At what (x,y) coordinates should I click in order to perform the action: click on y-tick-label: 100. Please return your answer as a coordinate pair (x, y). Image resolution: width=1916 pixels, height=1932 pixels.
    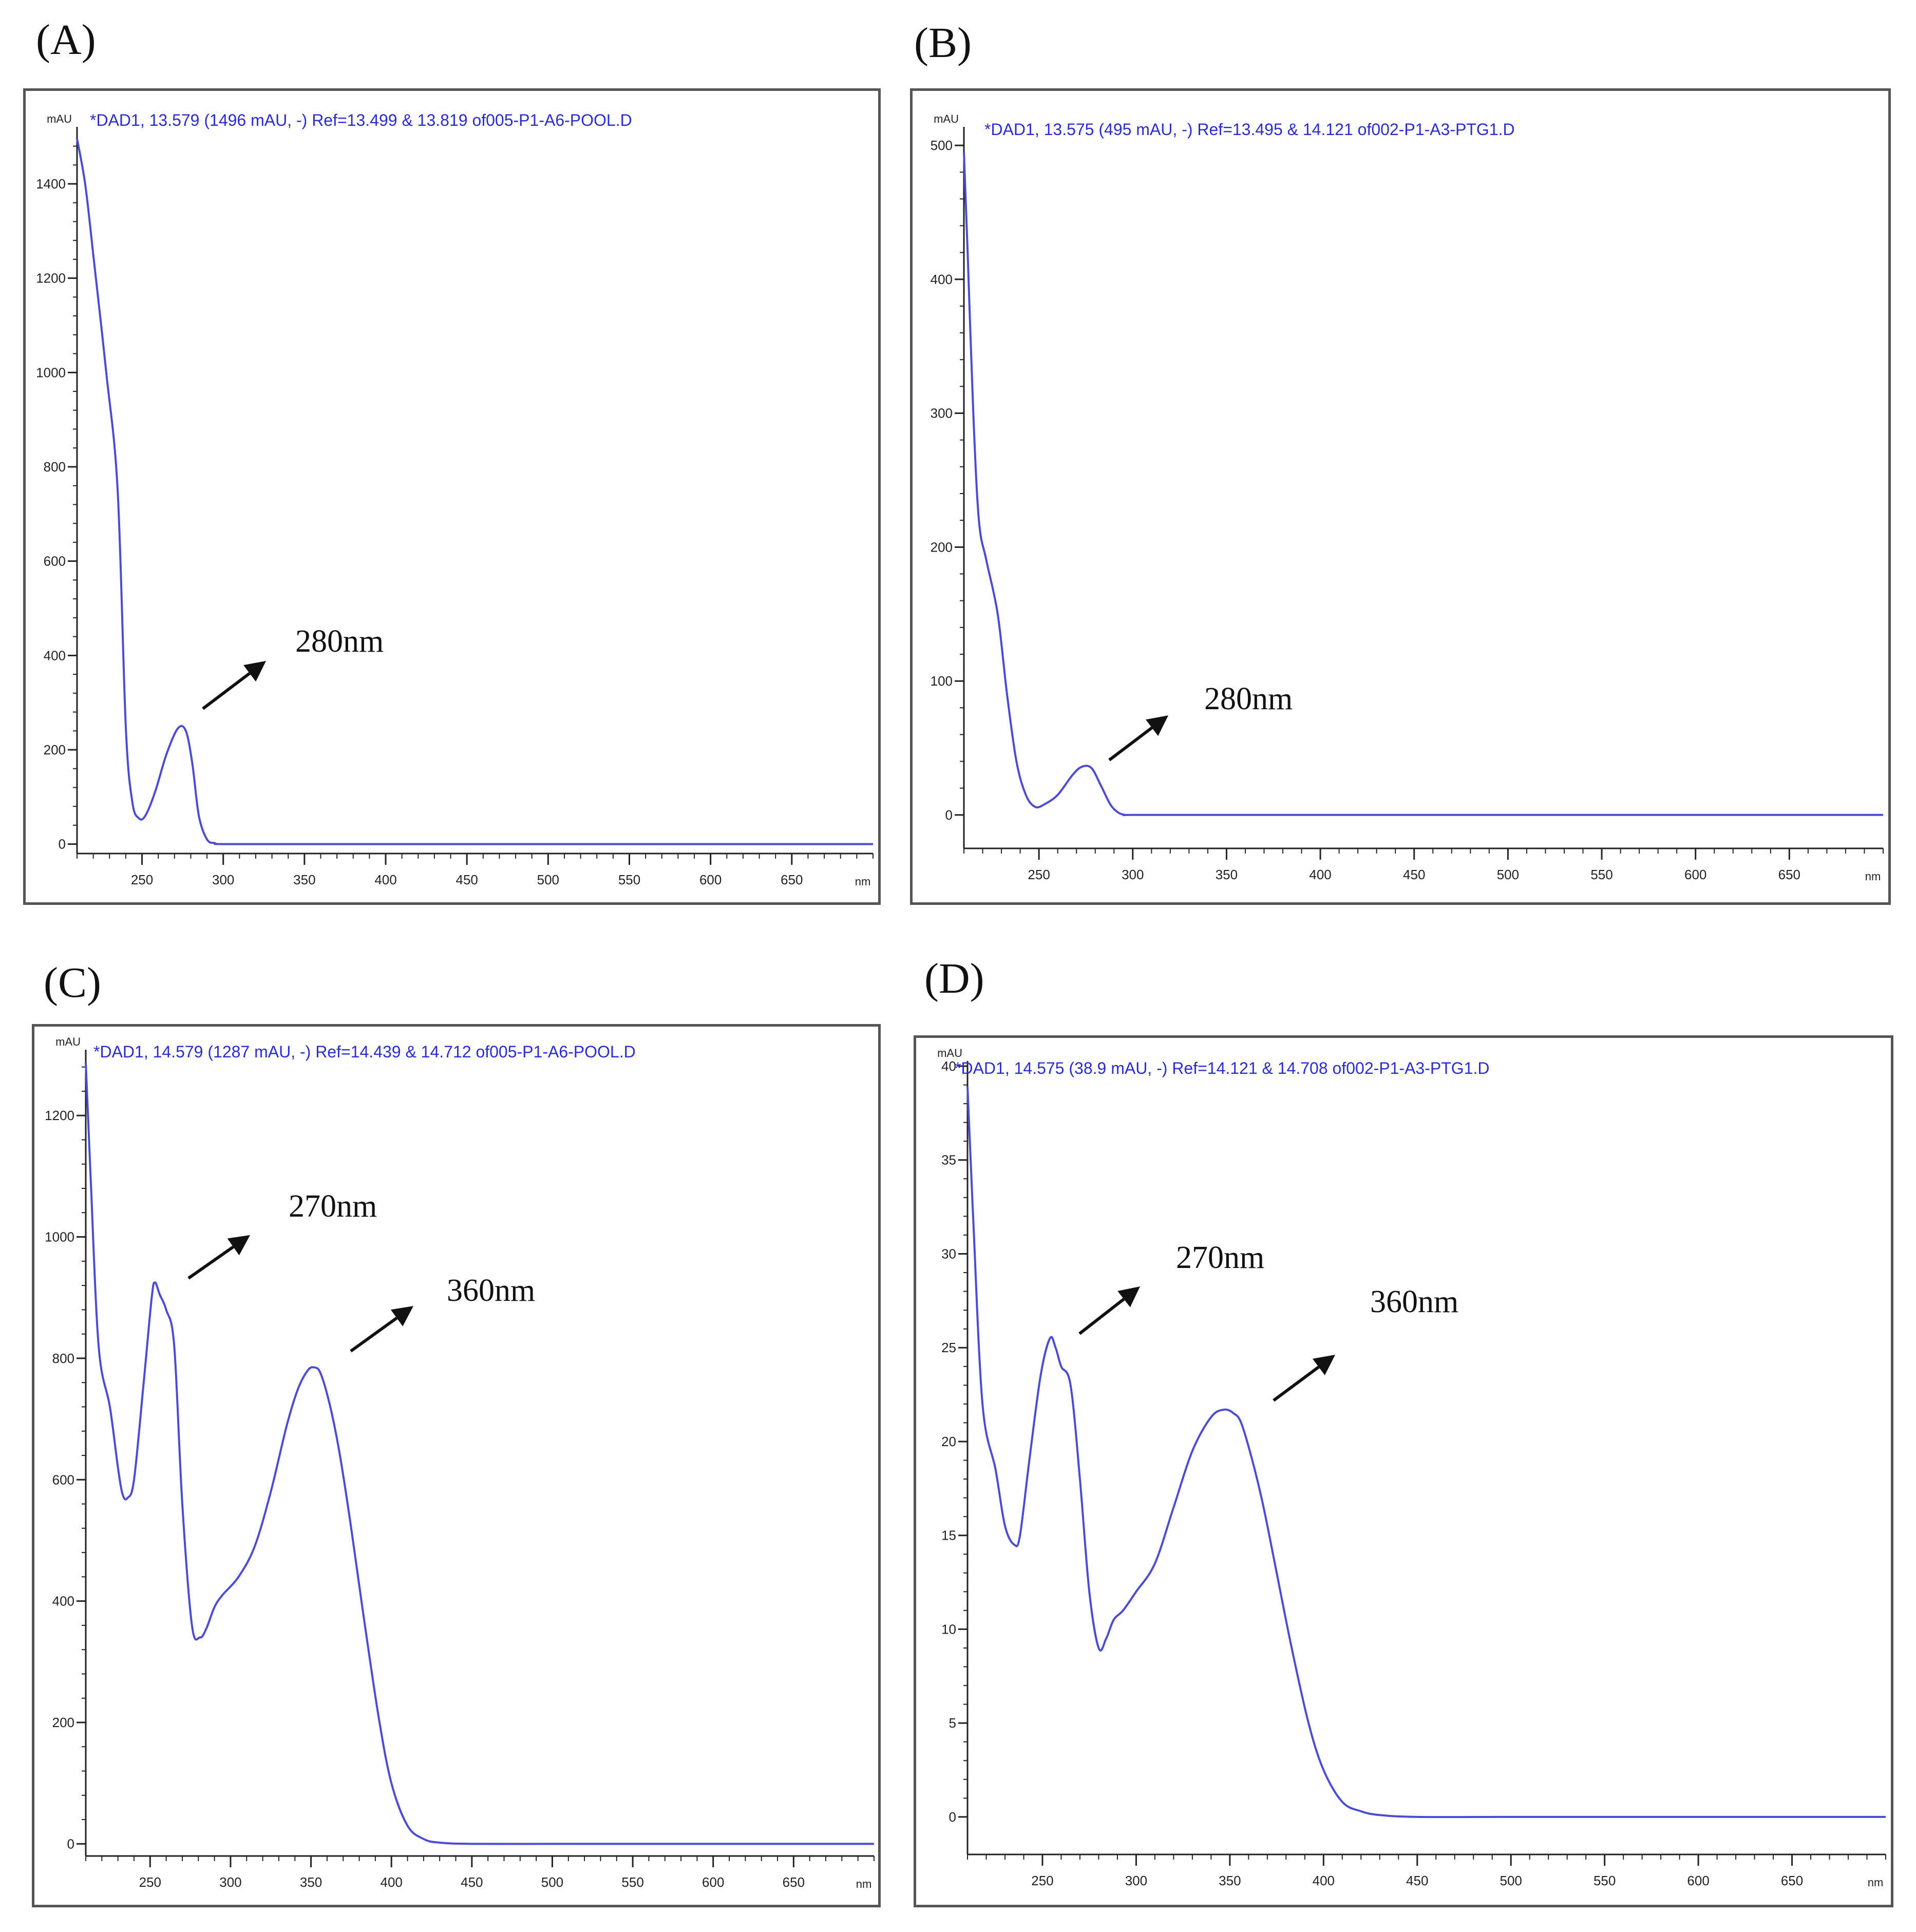
    Looking at the image, I should click on (942, 681).